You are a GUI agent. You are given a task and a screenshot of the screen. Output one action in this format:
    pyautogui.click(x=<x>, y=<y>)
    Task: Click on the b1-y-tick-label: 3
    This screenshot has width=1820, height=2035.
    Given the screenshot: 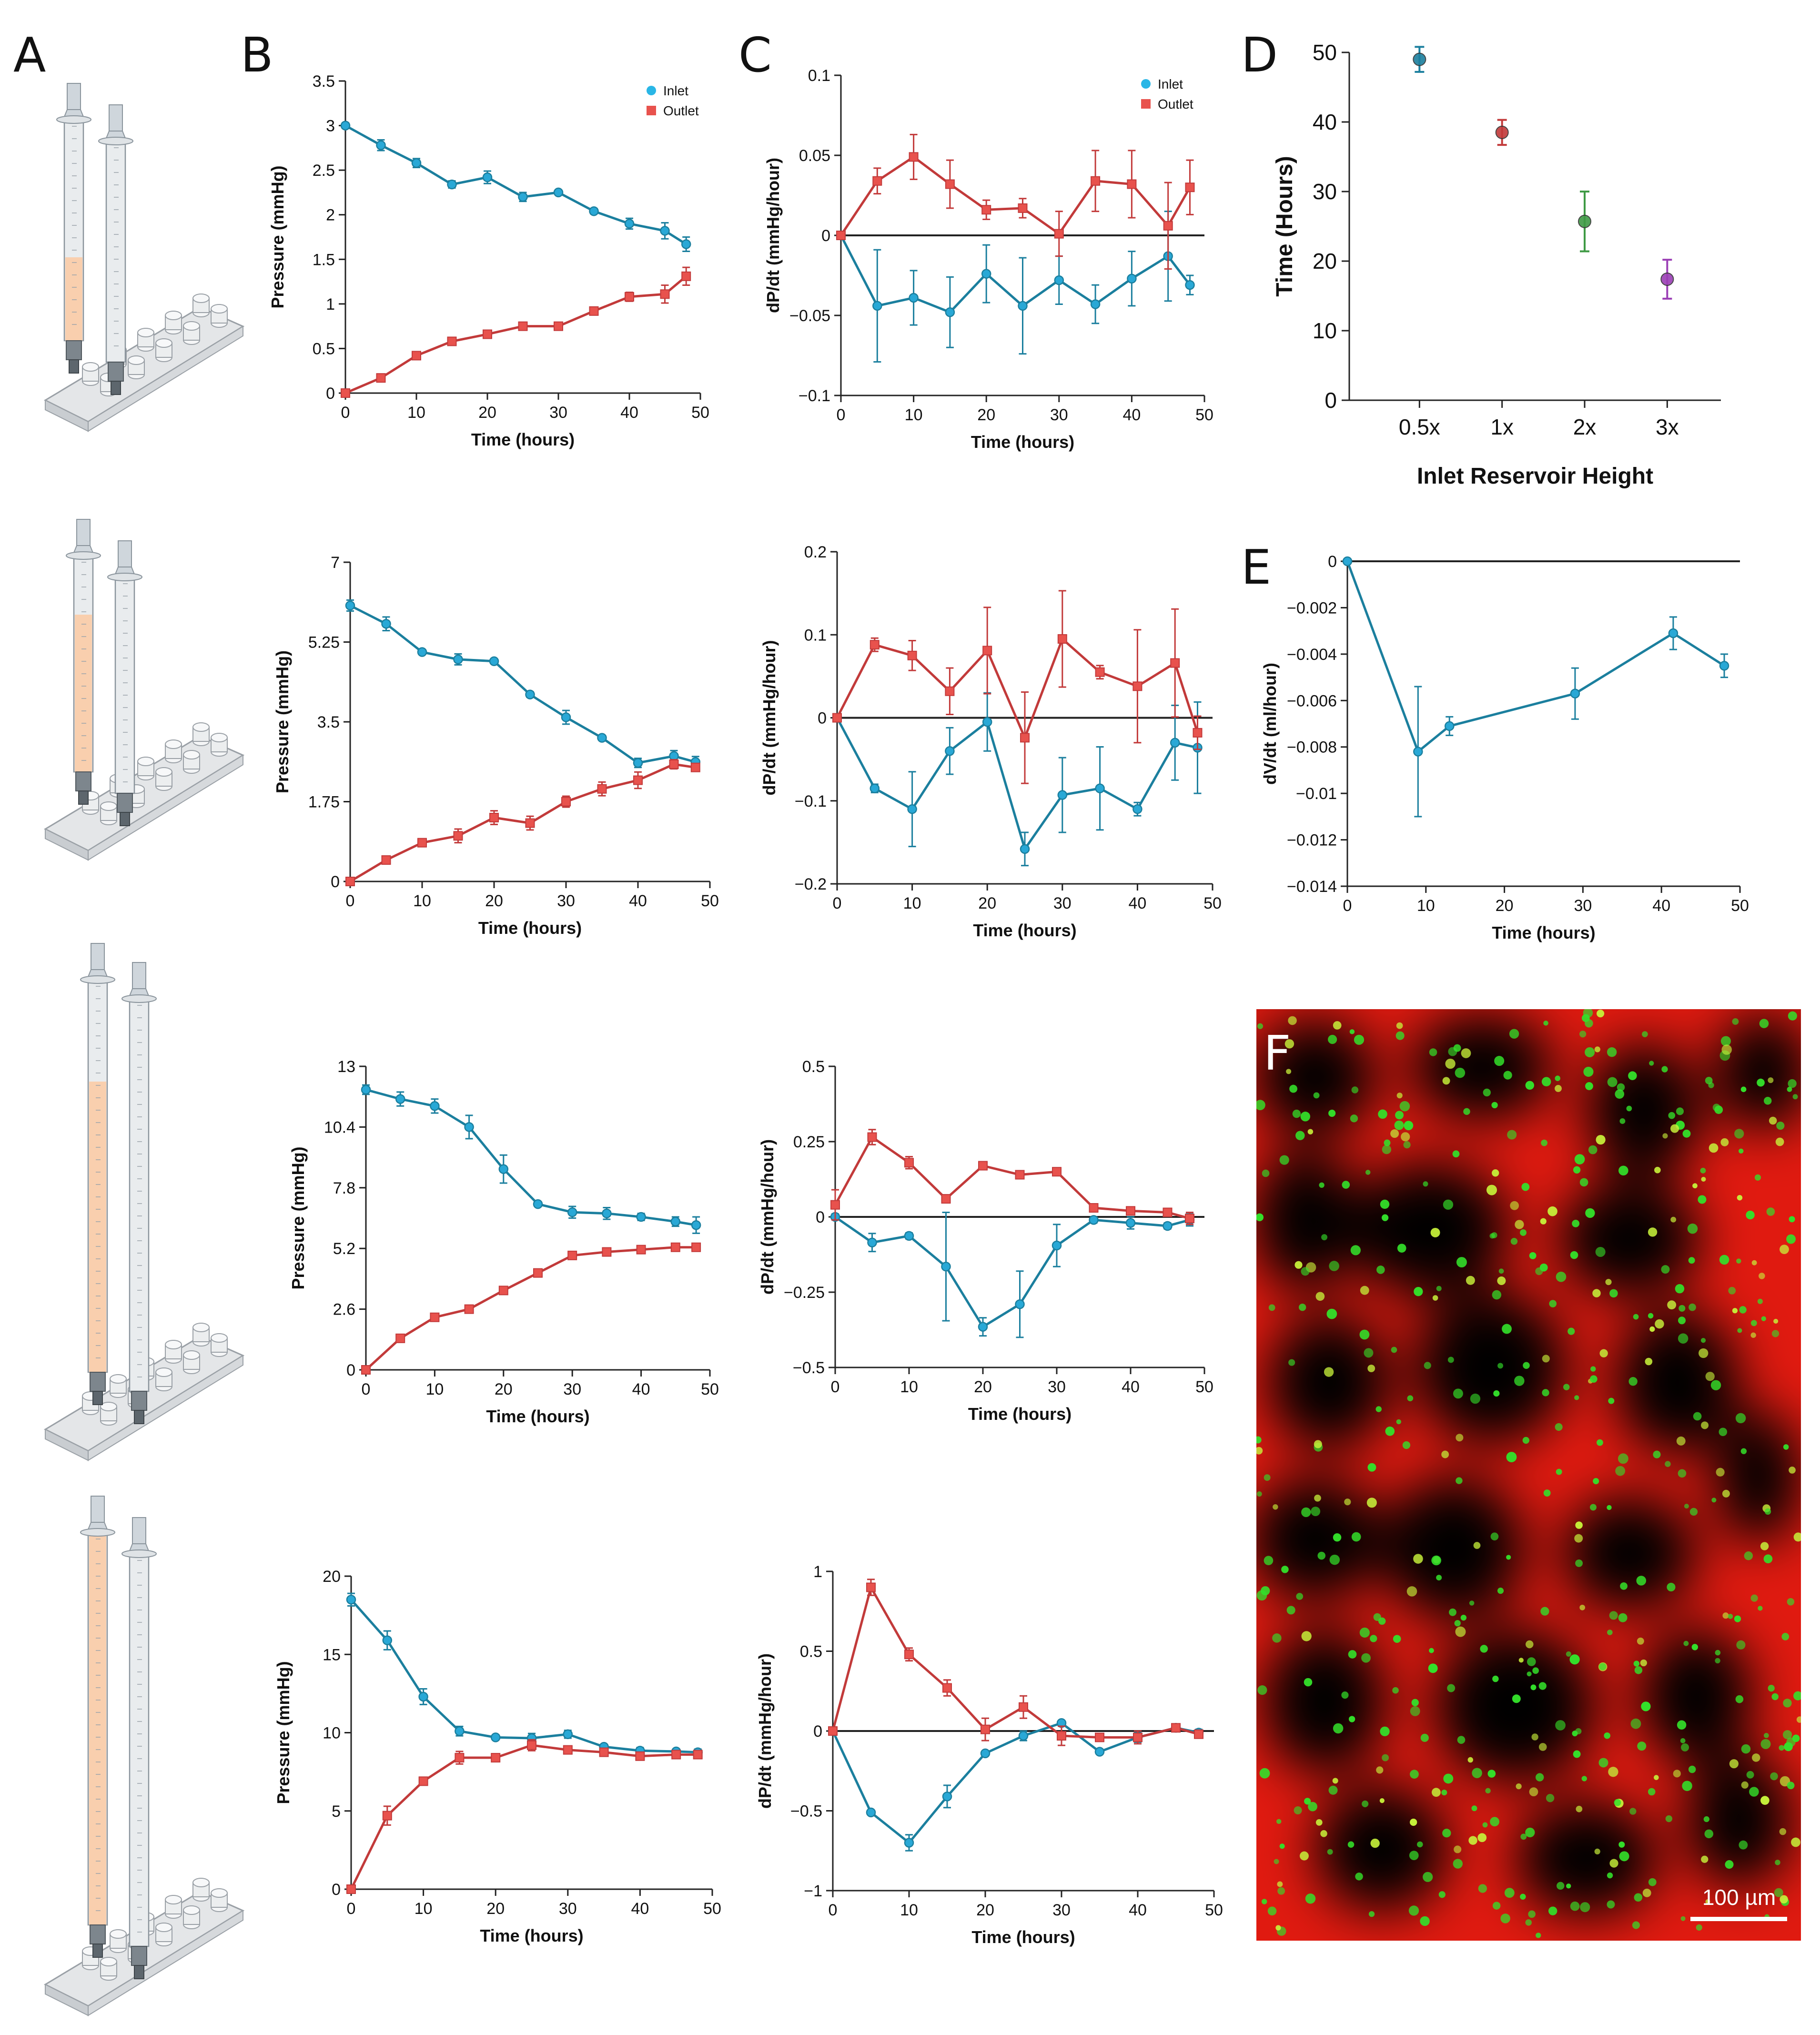 What is the action you would take?
    pyautogui.click(x=330, y=126)
    